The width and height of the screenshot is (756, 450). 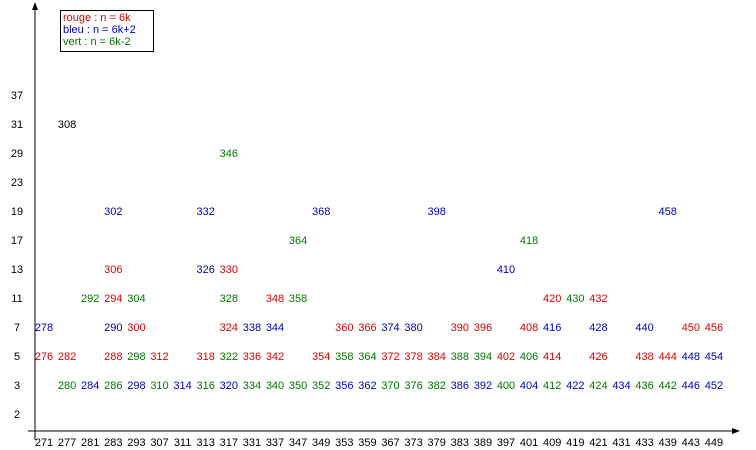 I want to click on cell-number: 410, so click(x=506, y=270).